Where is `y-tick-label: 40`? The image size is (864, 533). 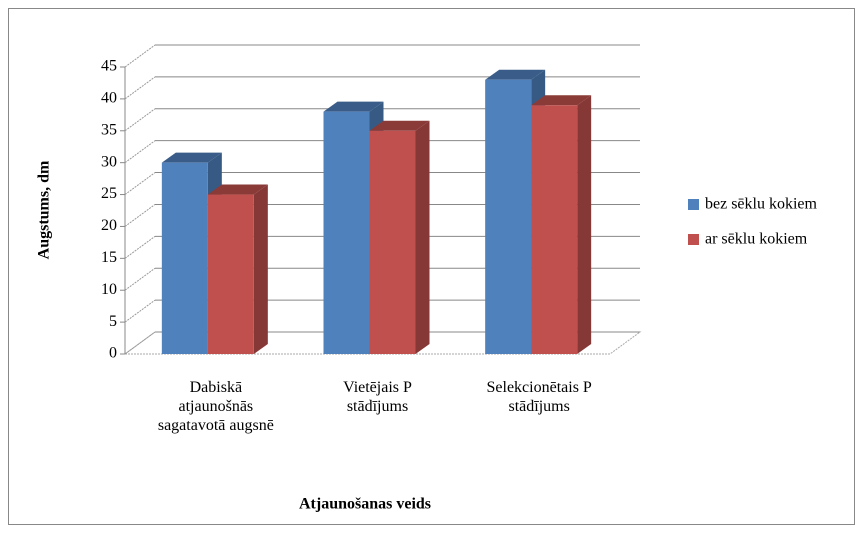
y-tick-label: 40 is located at coordinates (109, 98).